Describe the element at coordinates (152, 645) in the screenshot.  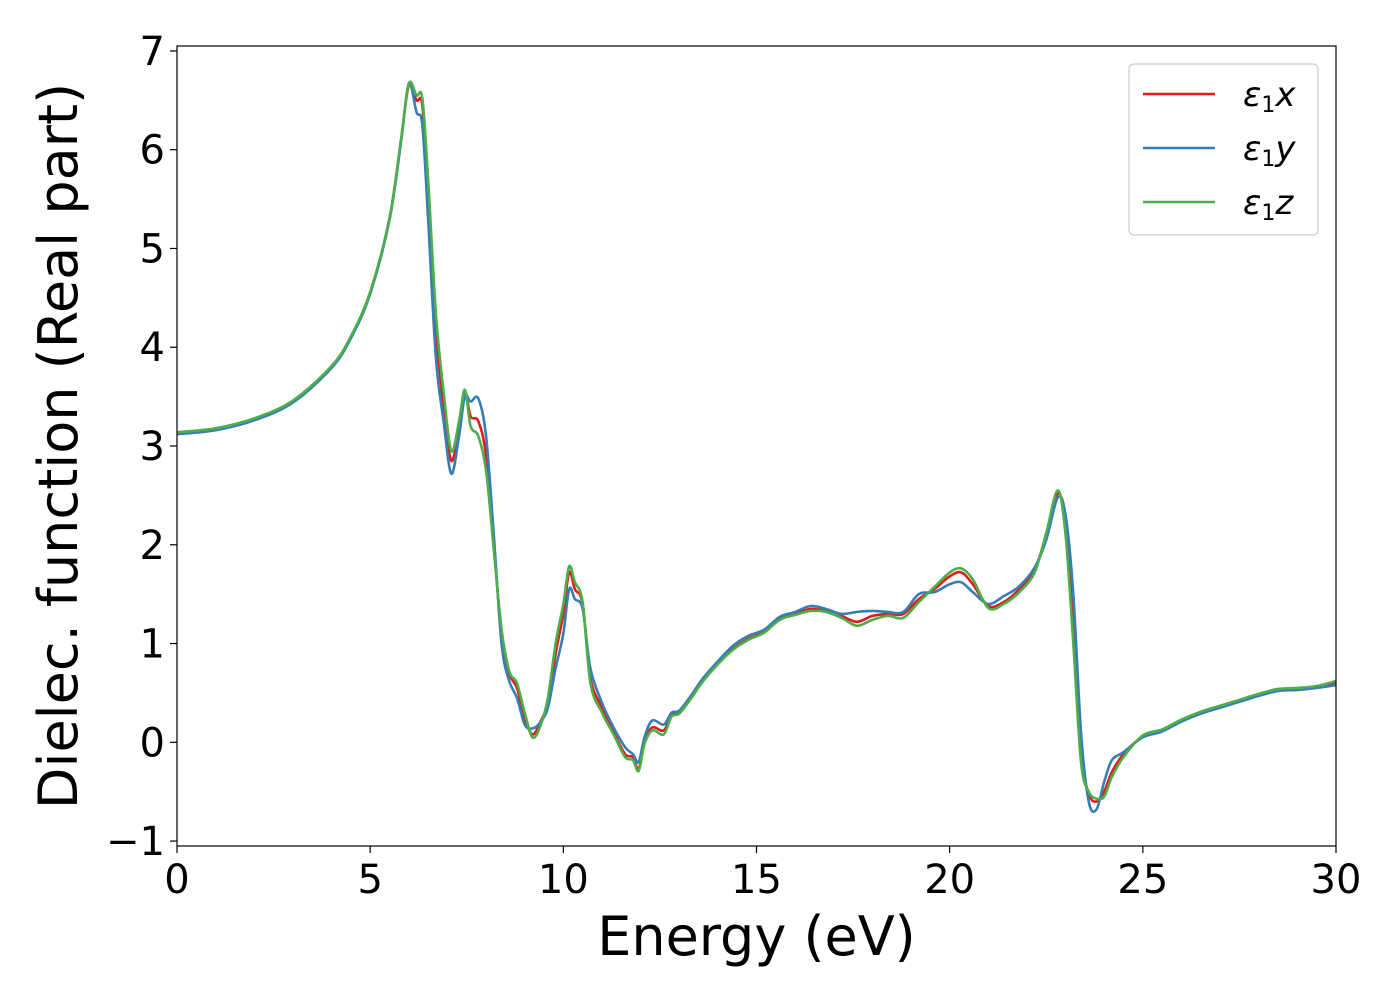
I see `y-tick-label: 1` at that location.